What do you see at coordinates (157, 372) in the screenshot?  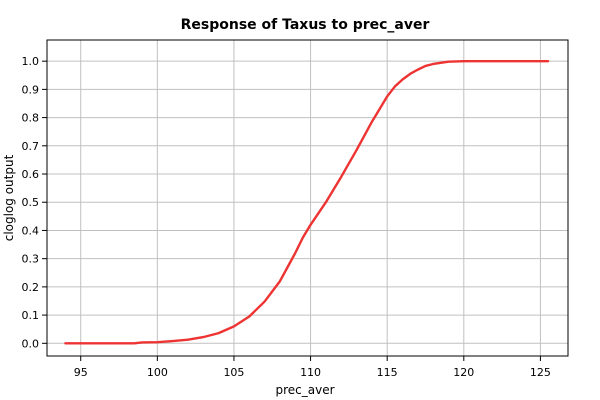 I see `x-tick-label: 100` at bounding box center [157, 372].